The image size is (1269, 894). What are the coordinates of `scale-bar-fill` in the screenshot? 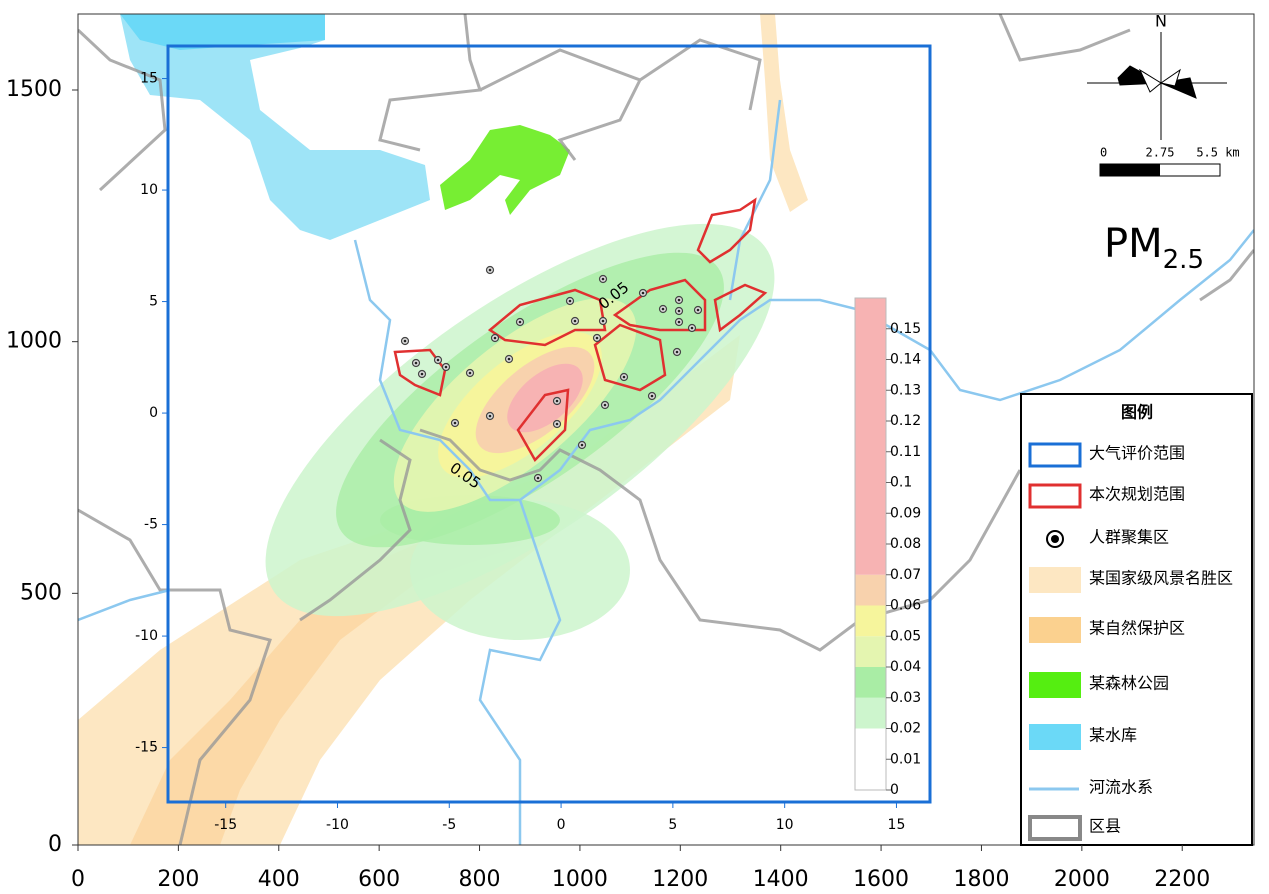 It's located at (1130, 170).